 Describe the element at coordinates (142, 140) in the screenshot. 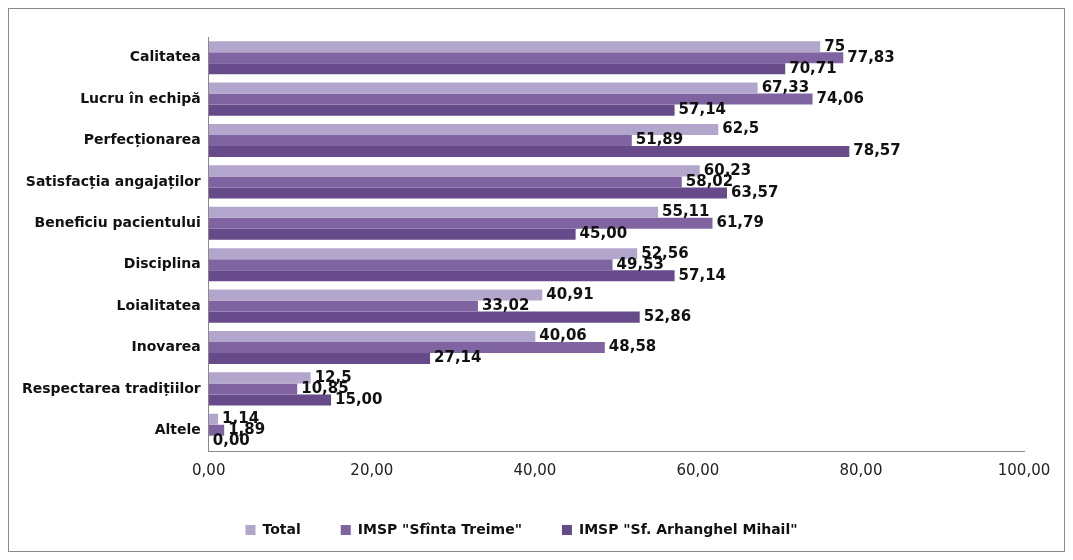

I see `y-tick-label: Perfecționarea` at that location.